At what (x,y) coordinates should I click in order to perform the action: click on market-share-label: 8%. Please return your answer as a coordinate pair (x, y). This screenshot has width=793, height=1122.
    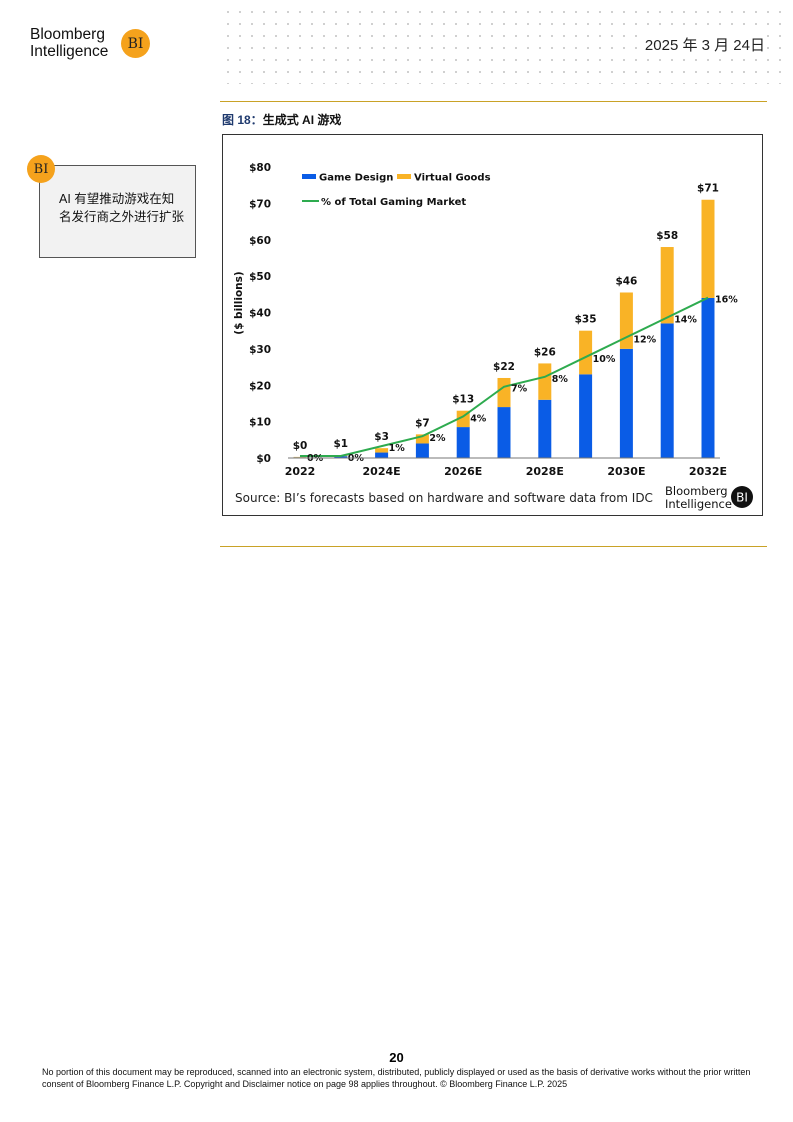
    Looking at the image, I should click on (560, 379).